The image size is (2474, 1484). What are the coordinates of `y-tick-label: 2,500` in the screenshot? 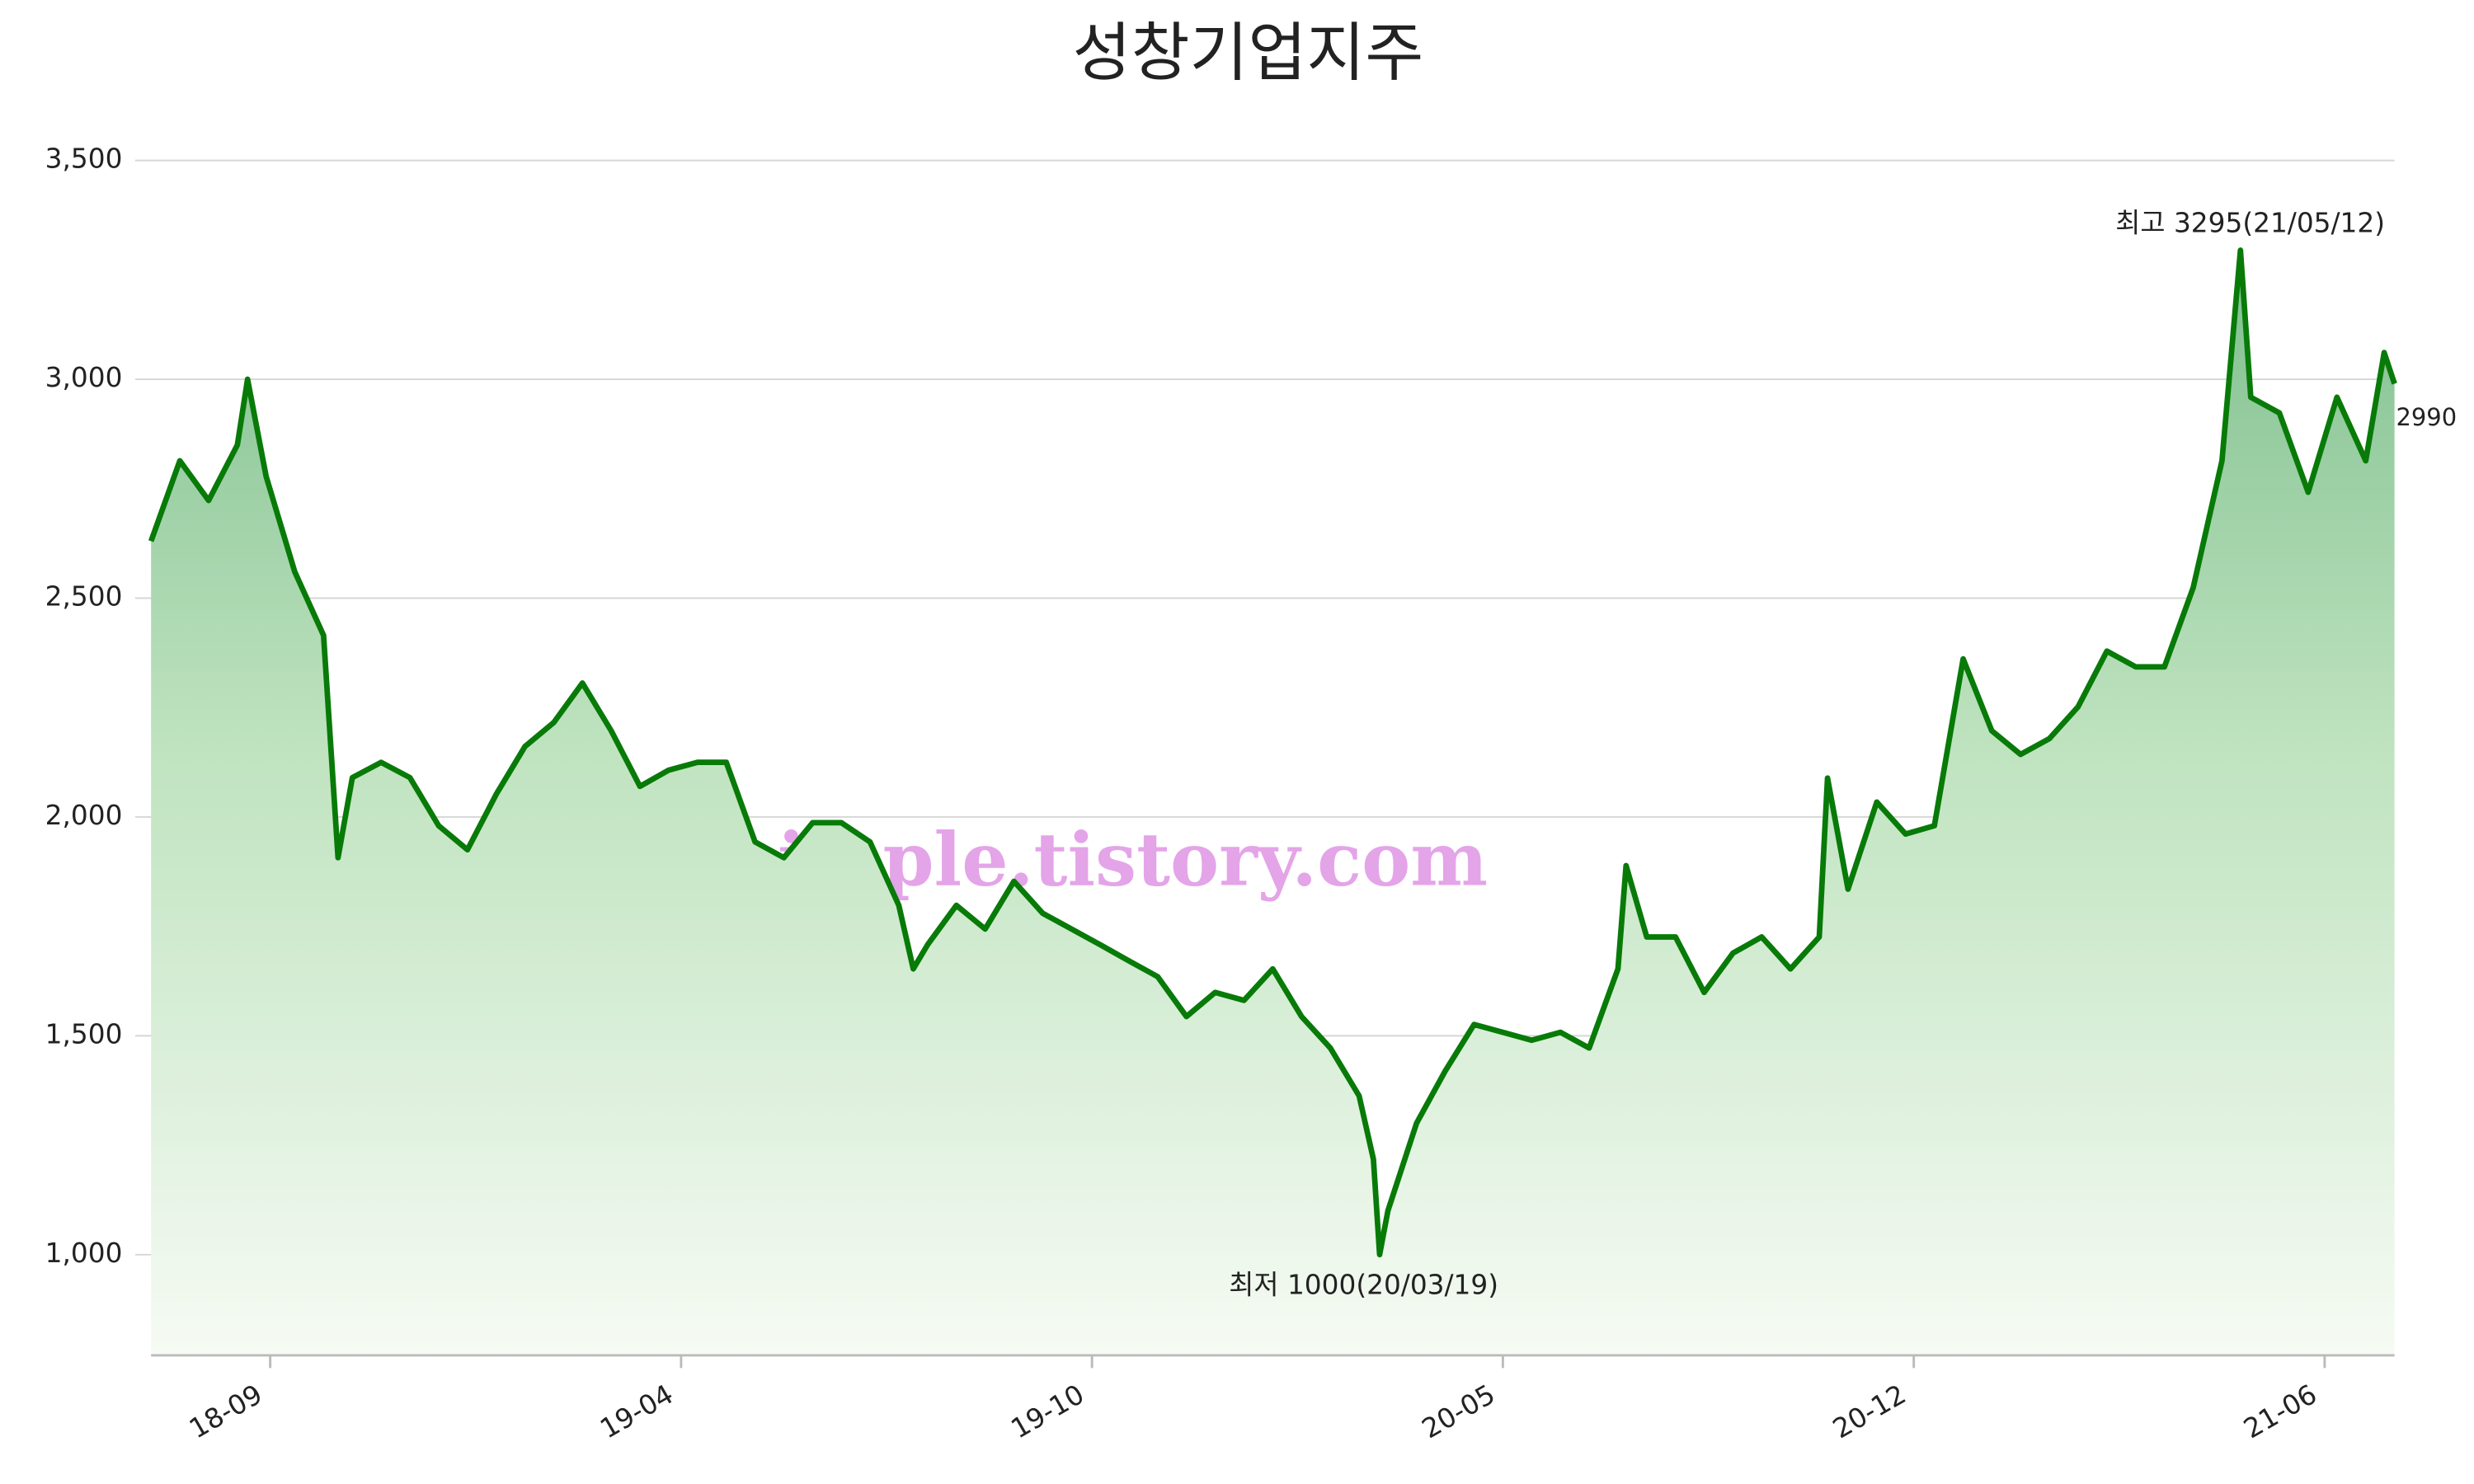 It's located at (84, 597).